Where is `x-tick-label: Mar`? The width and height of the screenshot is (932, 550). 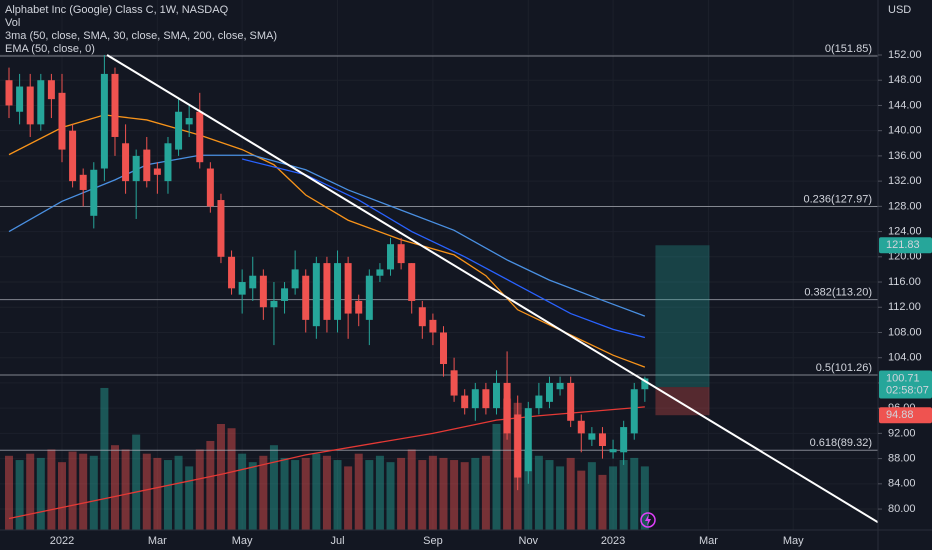 x-tick-label: Mar is located at coordinates (708, 541).